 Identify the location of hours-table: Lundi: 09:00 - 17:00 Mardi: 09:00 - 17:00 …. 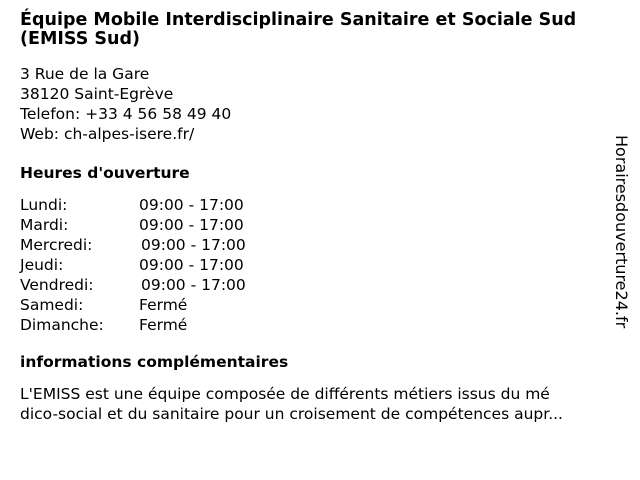
(133, 265).